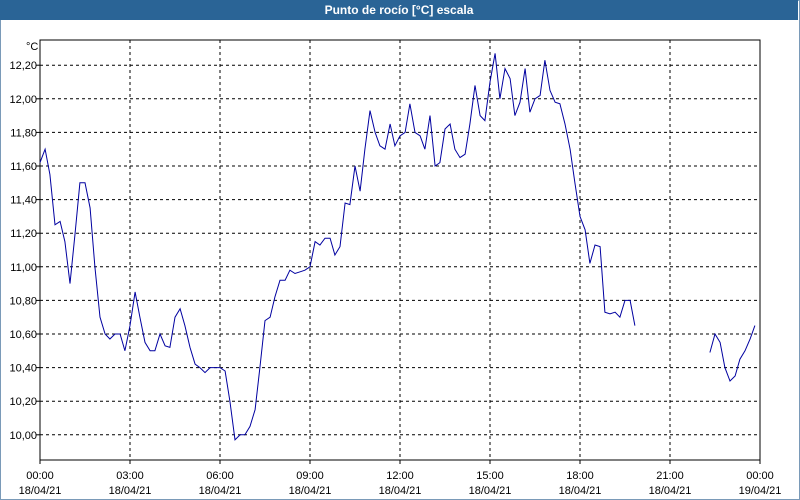 The height and width of the screenshot is (500, 800). I want to click on x-tick-time: 06:00, so click(220, 476).